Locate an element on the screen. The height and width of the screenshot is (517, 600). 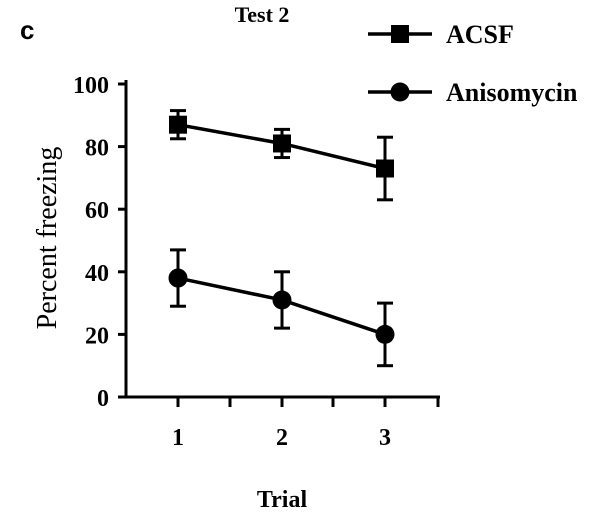
y-tick-label: 80 is located at coordinates (97, 149).